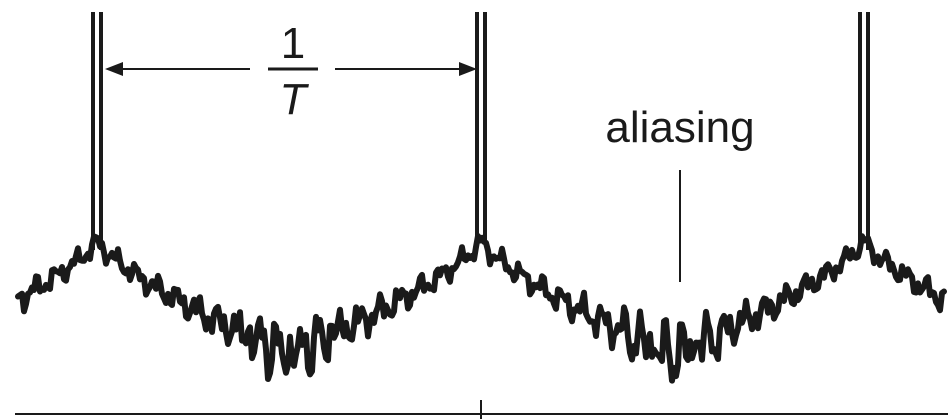 This screenshot has height=419, width=950. What do you see at coordinates (864, 131) in the screenshot?
I see `peak-right` at bounding box center [864, 131].